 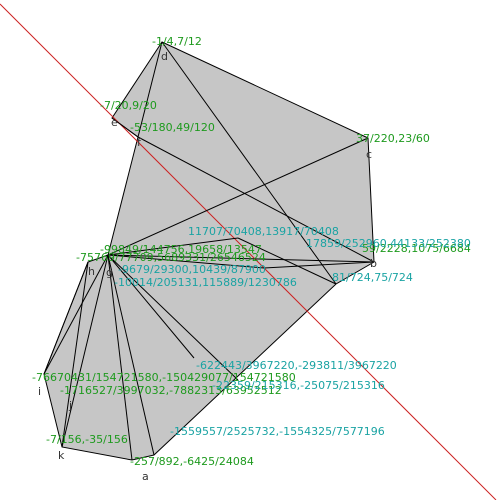 I want to click on point-letter-h: h, so click(x=91, y=271).